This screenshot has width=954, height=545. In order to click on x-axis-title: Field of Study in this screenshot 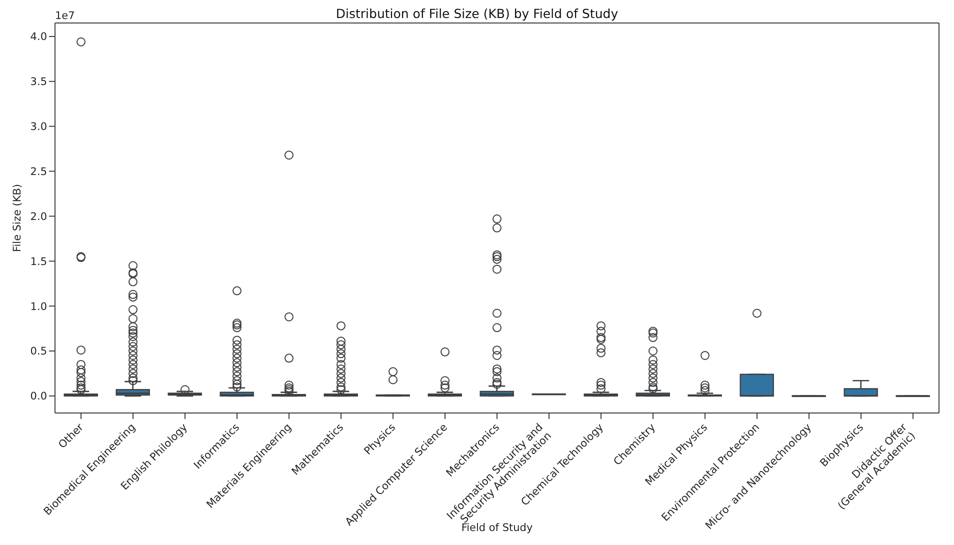, I will do `click(497, 528)`.